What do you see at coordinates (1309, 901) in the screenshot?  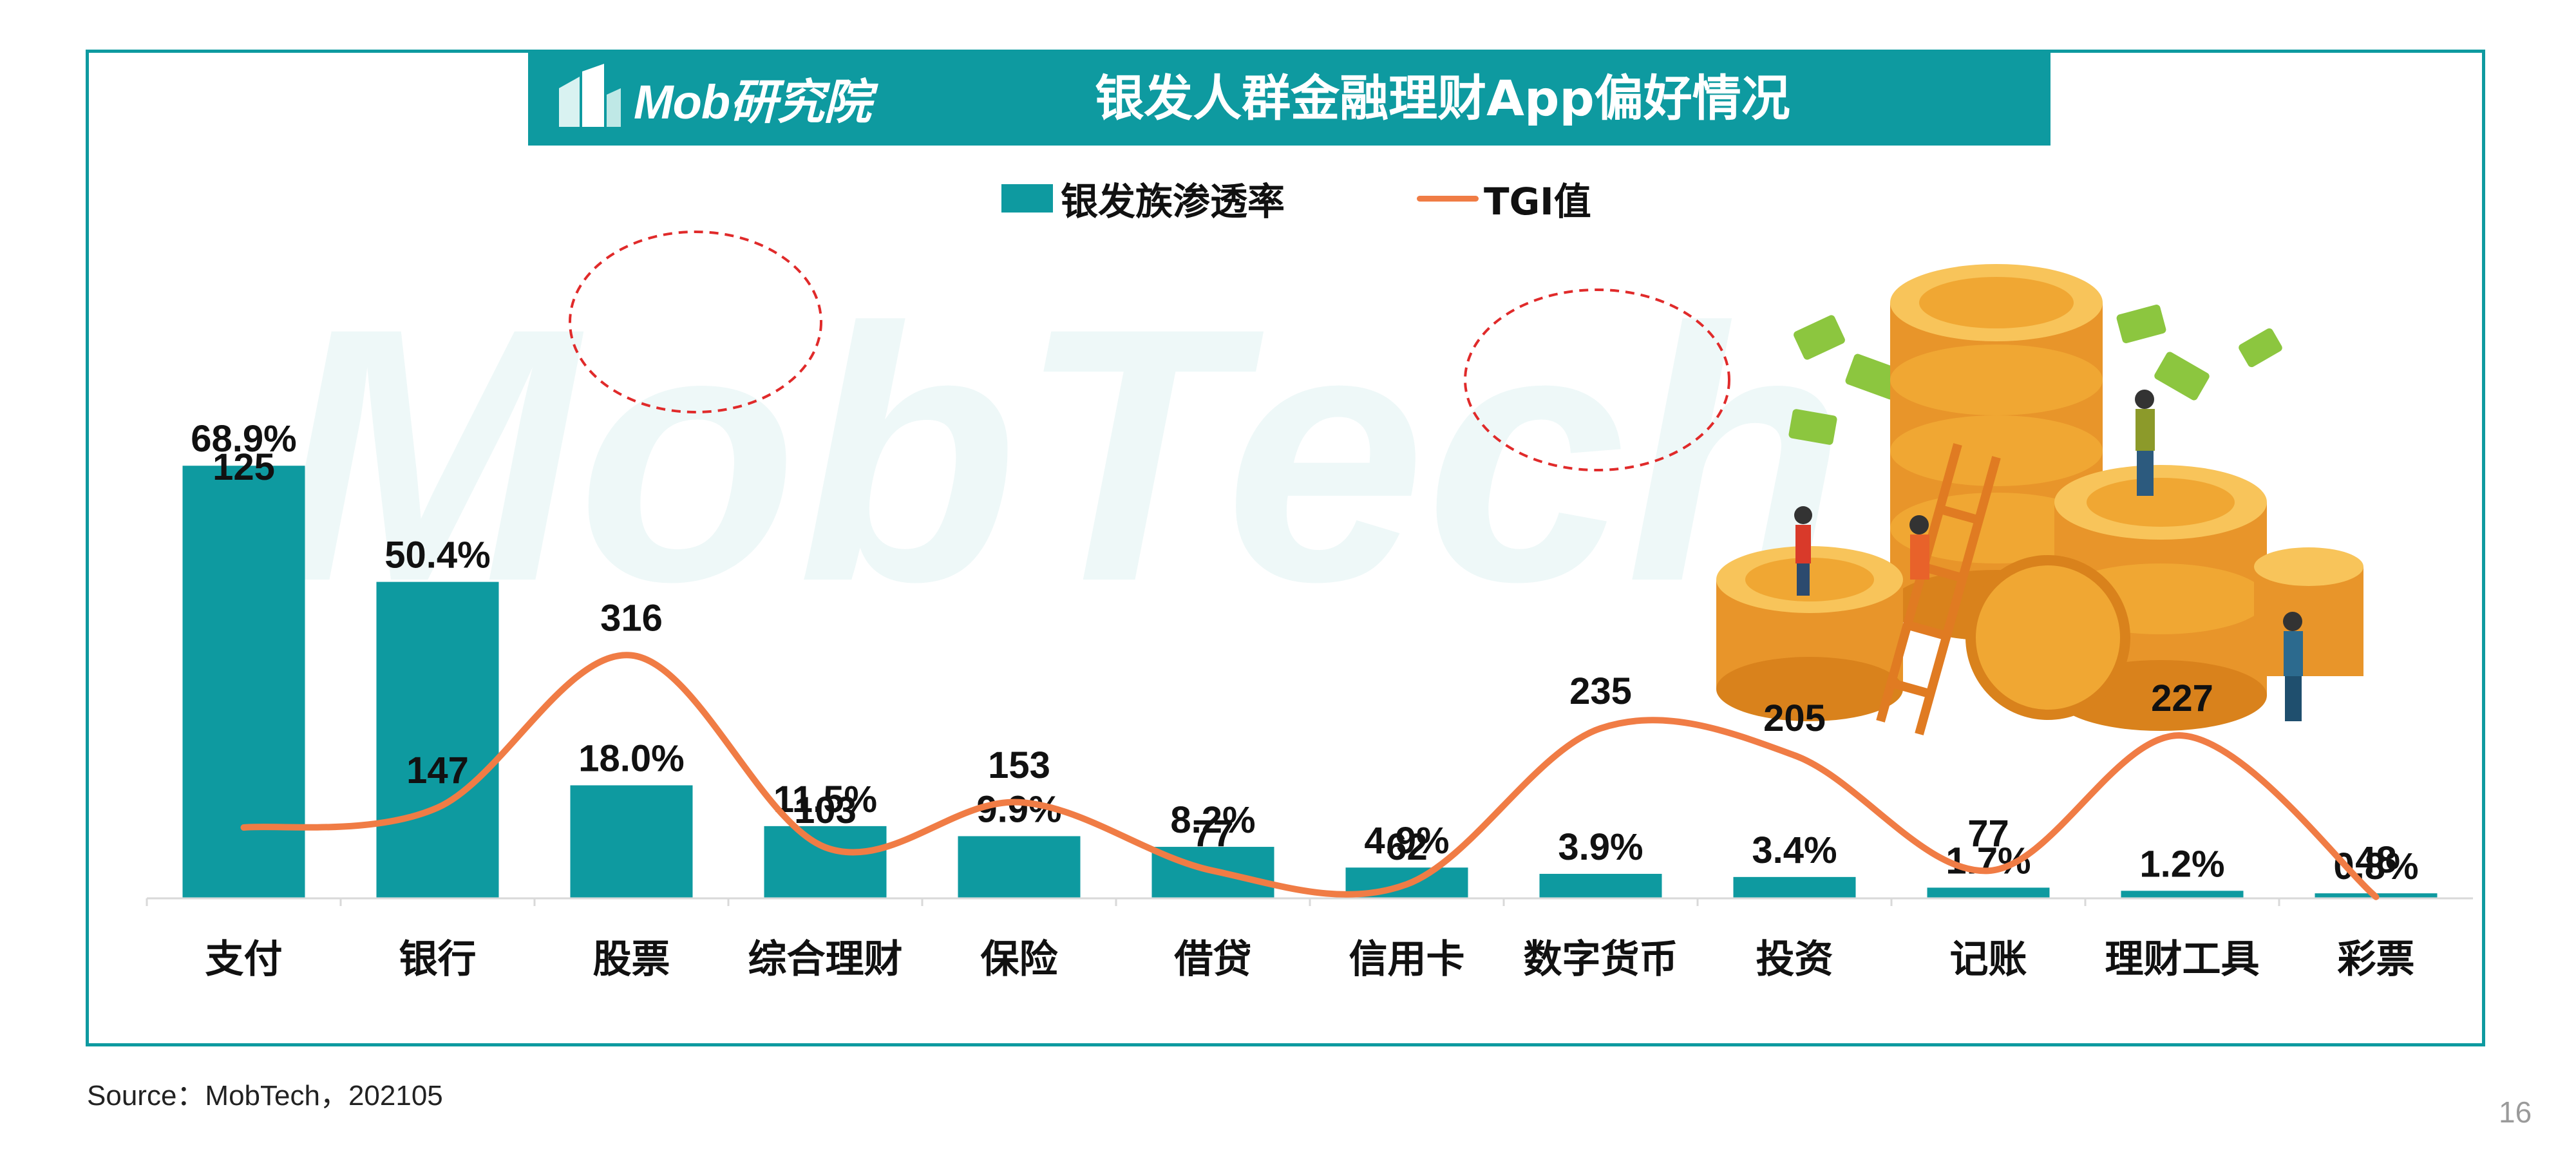 I see `x-axis` at bounding box center [1309, 901].